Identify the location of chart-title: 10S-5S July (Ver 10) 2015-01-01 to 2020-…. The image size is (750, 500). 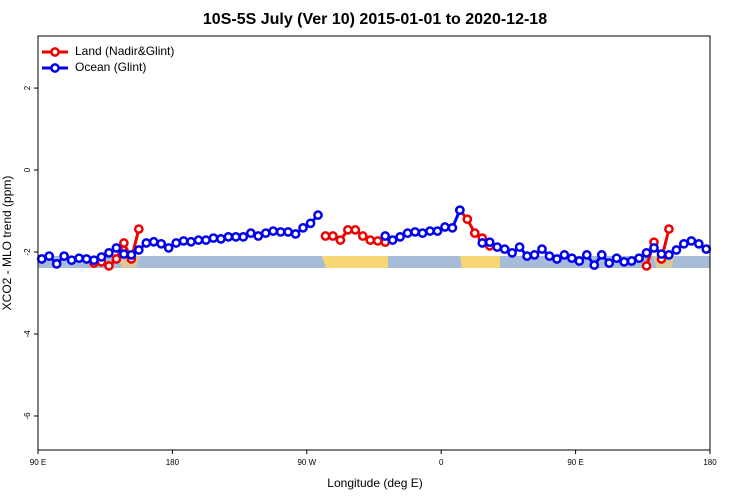
(375, 19).